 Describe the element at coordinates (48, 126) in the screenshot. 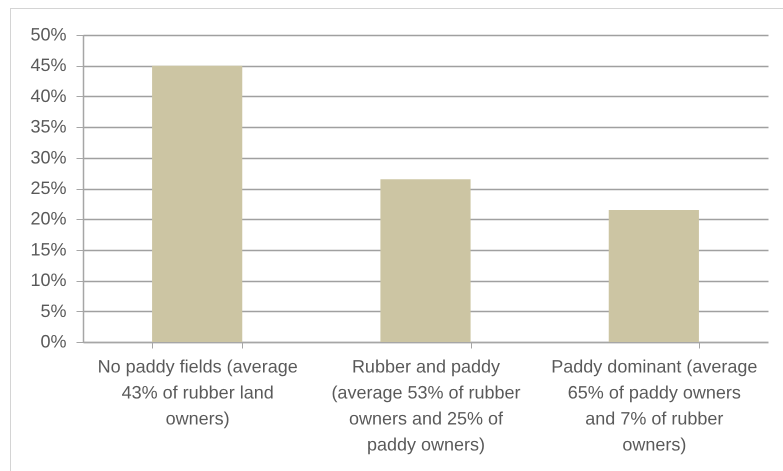

I see `y-tick-label: 35%` at that location.